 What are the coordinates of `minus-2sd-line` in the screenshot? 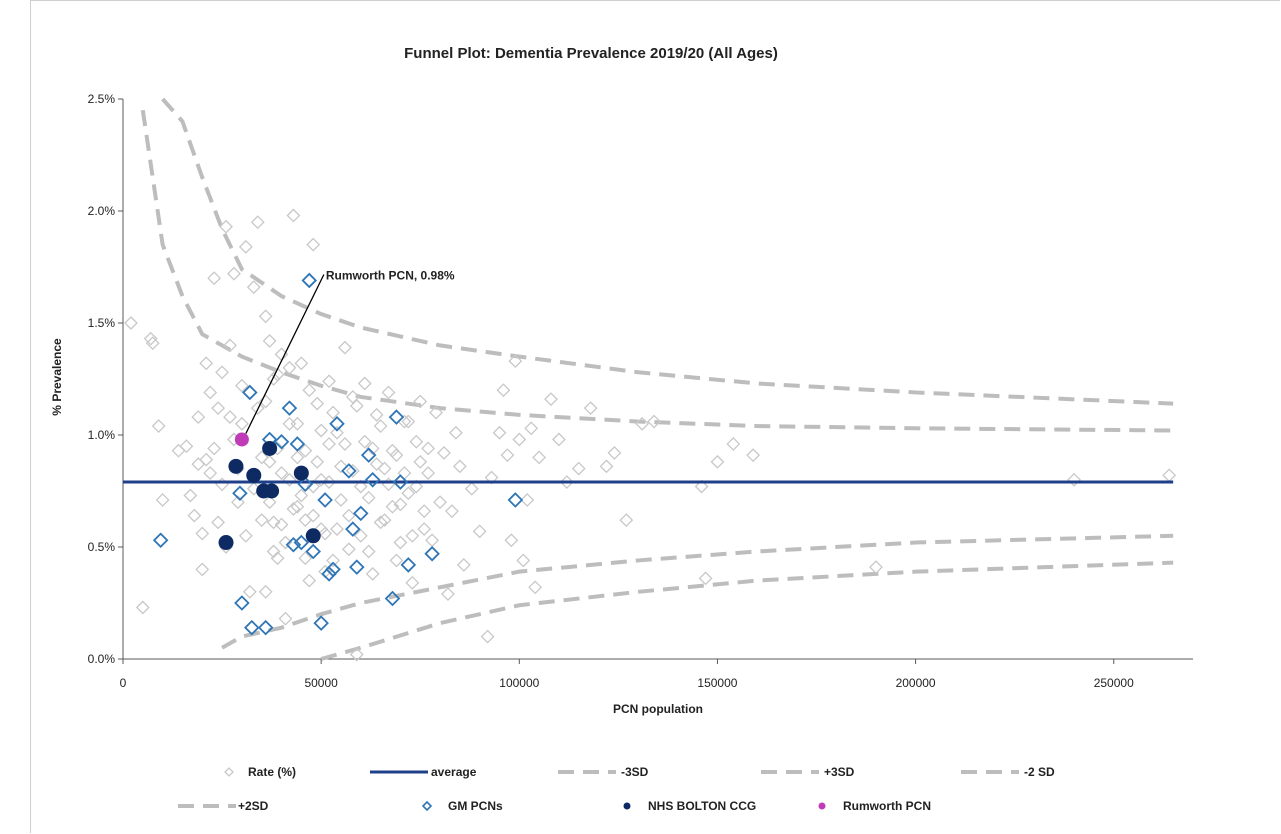 It's located at (697, 591).